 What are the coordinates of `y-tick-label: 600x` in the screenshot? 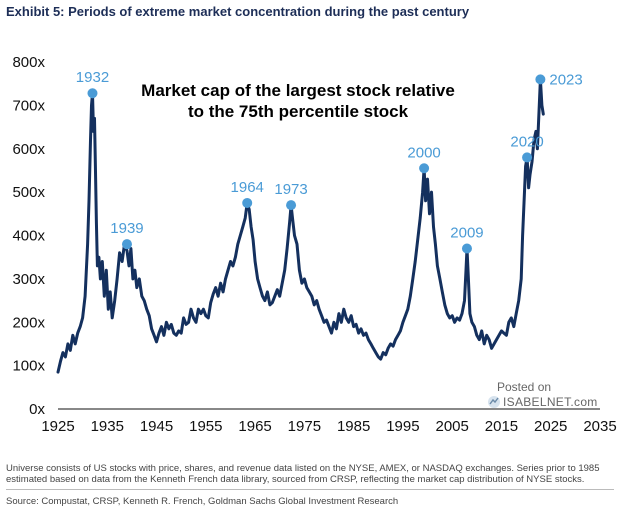 It's located at (28, 149).